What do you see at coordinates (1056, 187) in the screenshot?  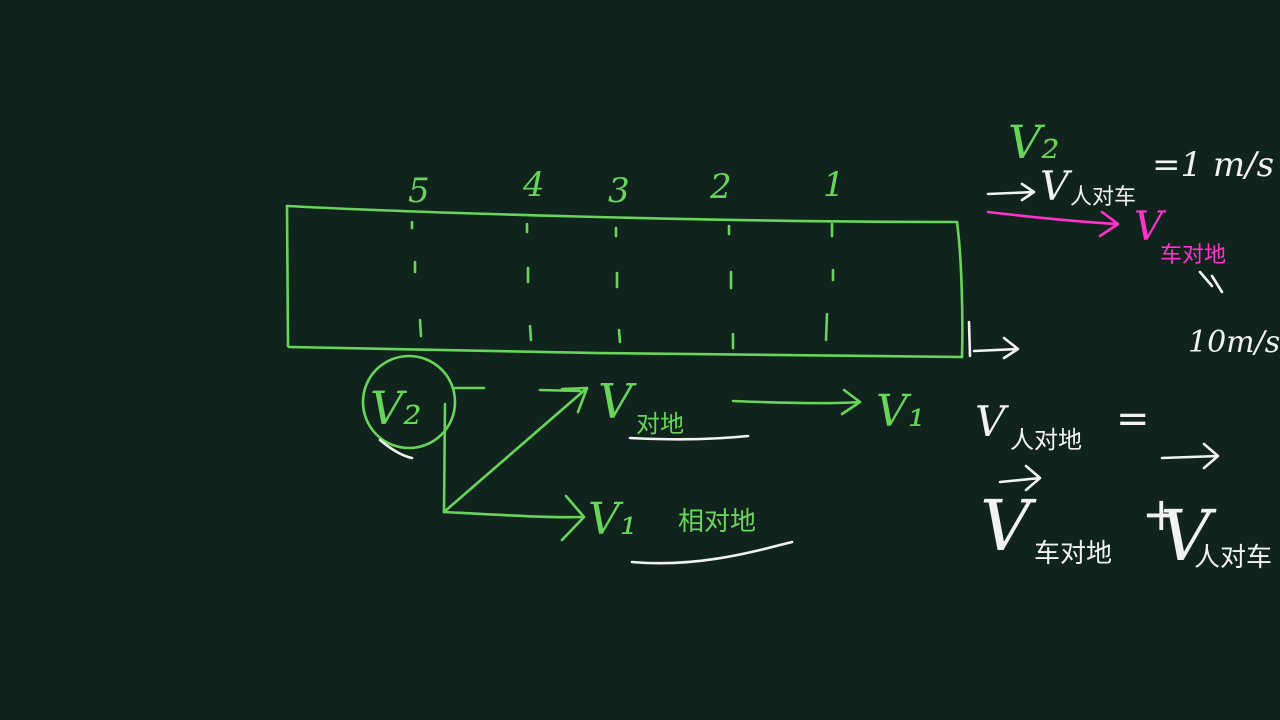 I see `note-v-person-car: V` at bounding box center [1056, 187].